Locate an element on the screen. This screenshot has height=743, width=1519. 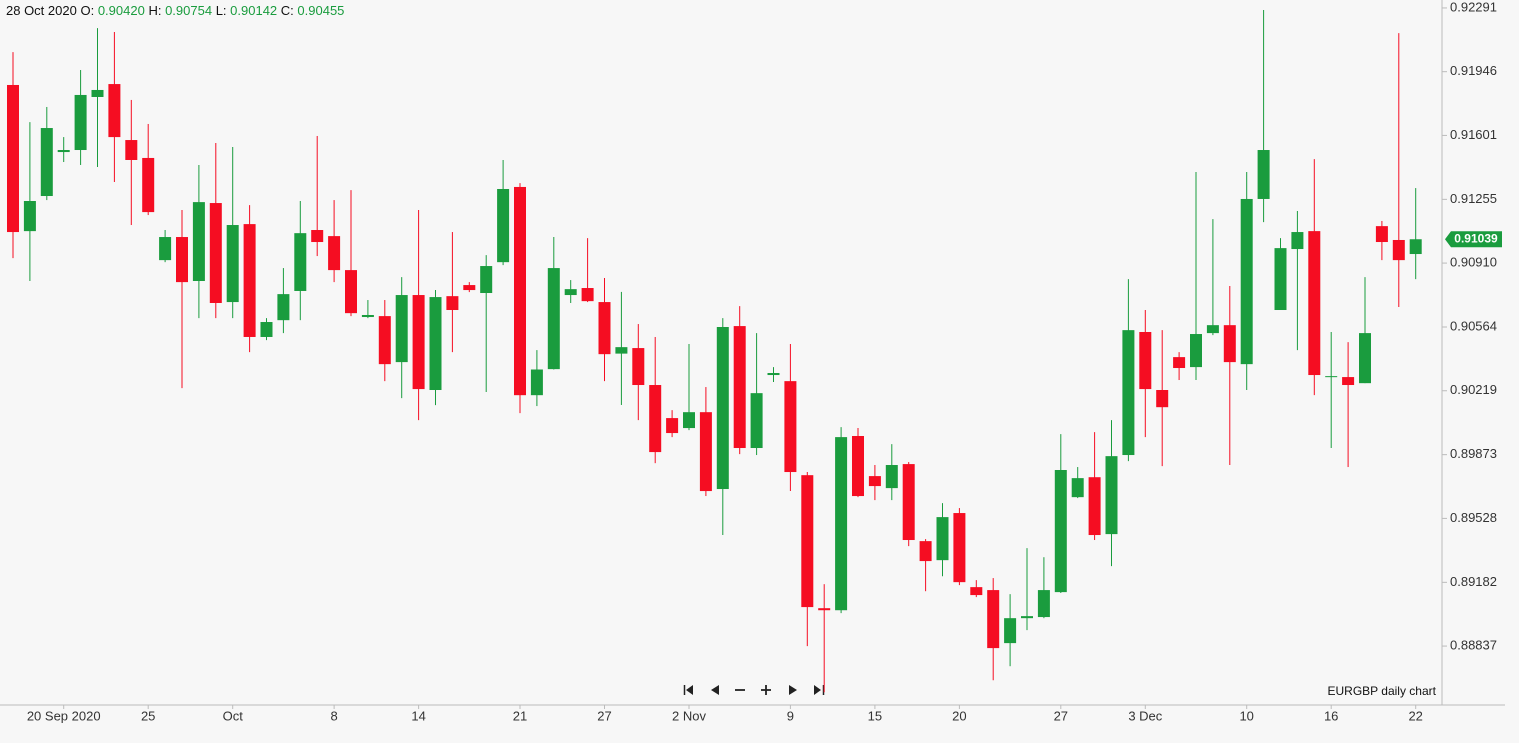
nav-zoom-in is located at coordinates (766, 690).